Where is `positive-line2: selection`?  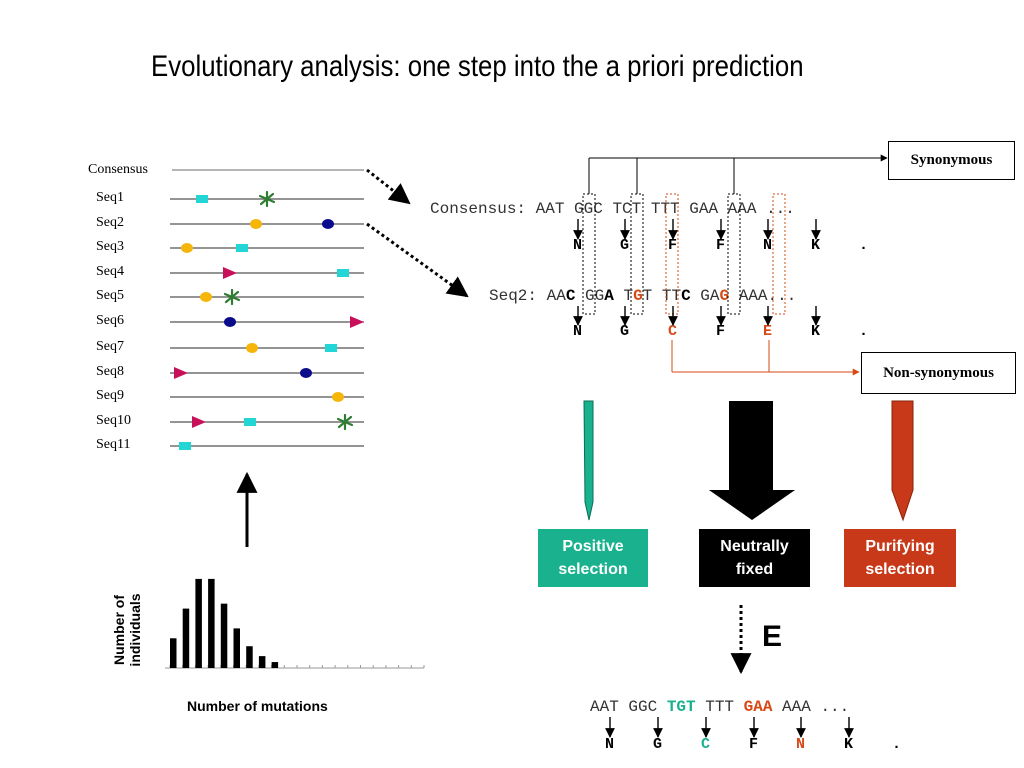 positive-line2: selection is located at coordinates (593, 569).